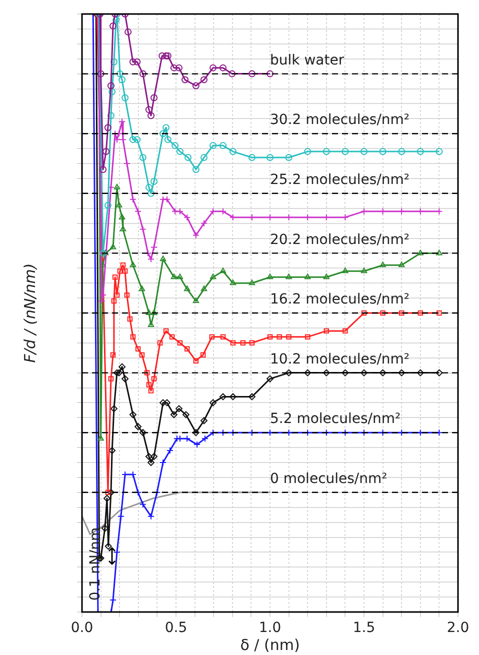 This screenshot has width=479, height=655. Describe the element at coordinates (340, 120) in the screenshot. I see `ref-line-label: 30.2 molecules/nm²` at that location.